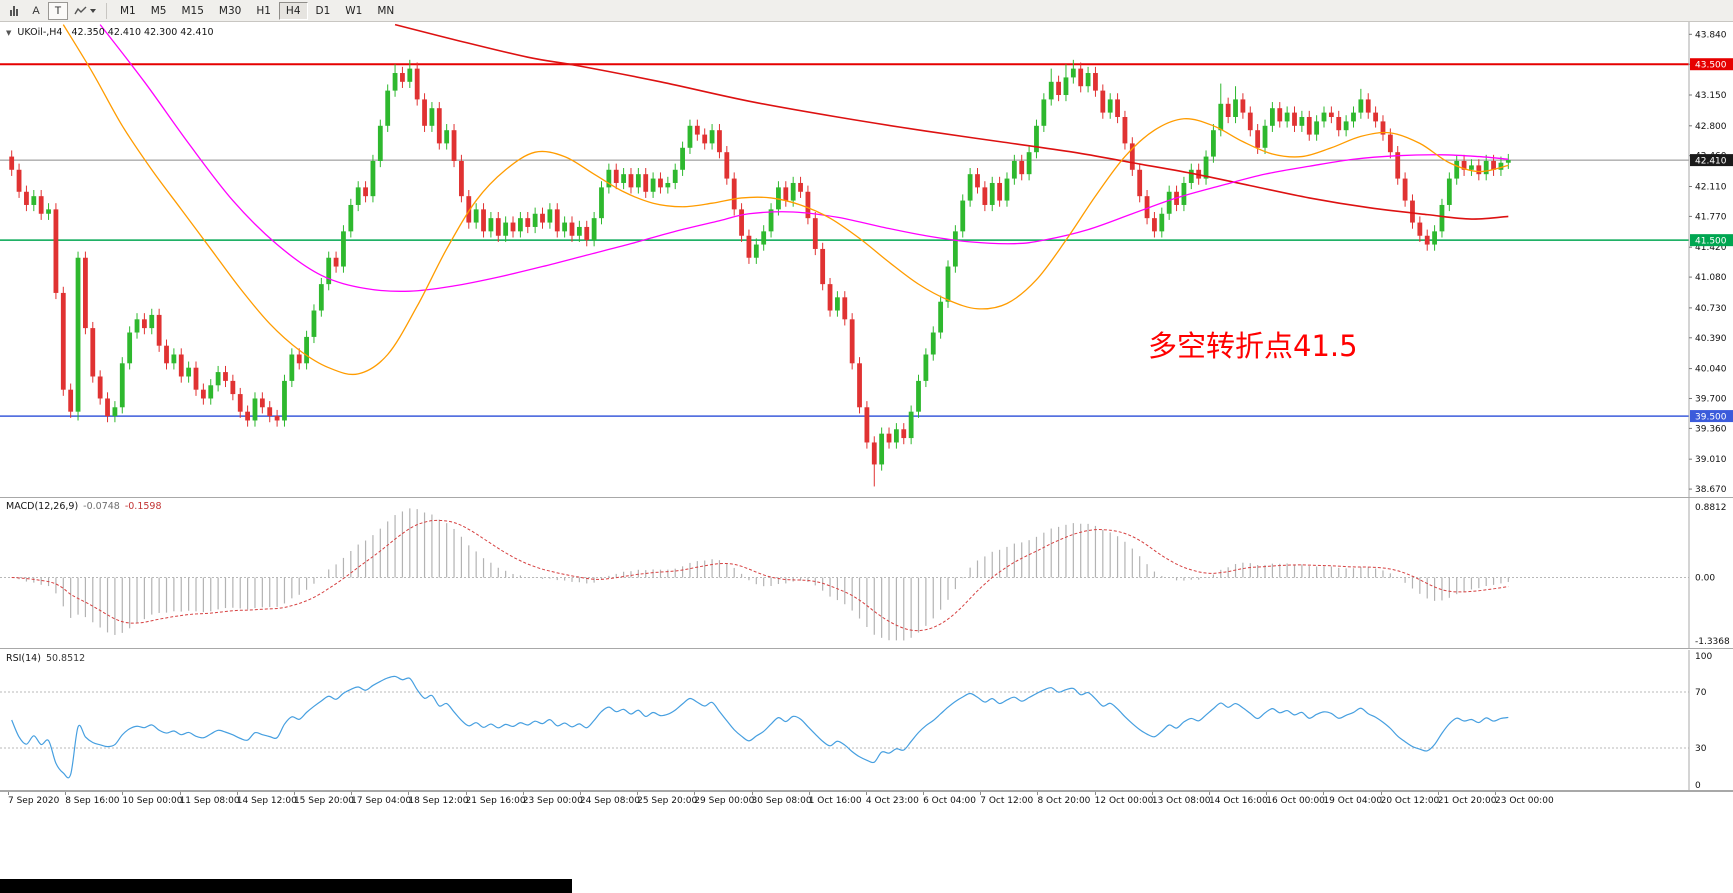  Describe the element at coordinates (323, 11) in the screenshot. I see `timeframe-d1-button: D1` at that location.